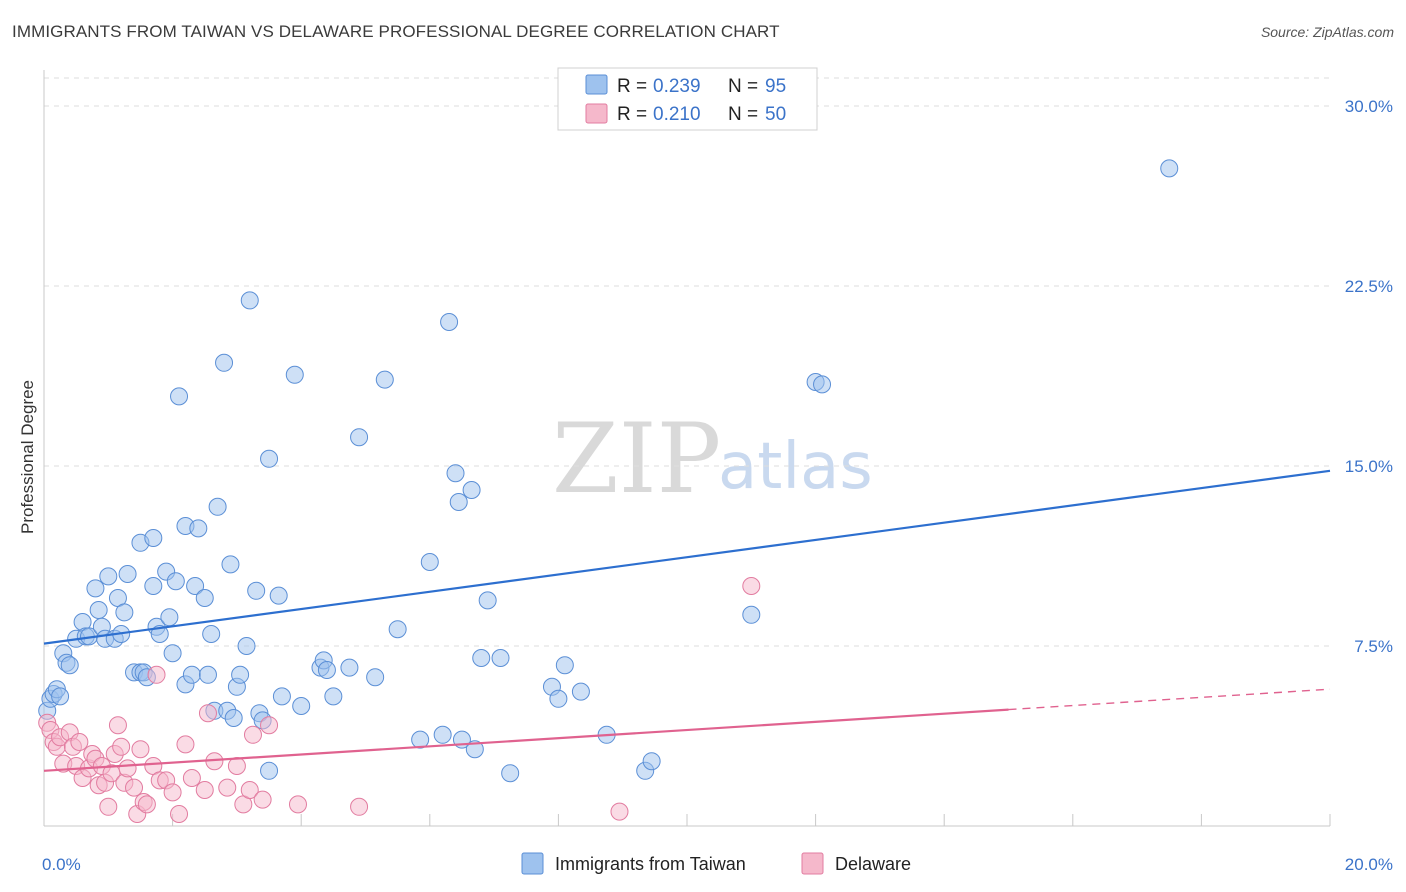 This screenshot has height=892, width=1406. Describe the element at coordinates (687, 99) in the screenshot. I see `legend-top: R = 0.239 N = 95 R = 0.210 N = 50` at that location.